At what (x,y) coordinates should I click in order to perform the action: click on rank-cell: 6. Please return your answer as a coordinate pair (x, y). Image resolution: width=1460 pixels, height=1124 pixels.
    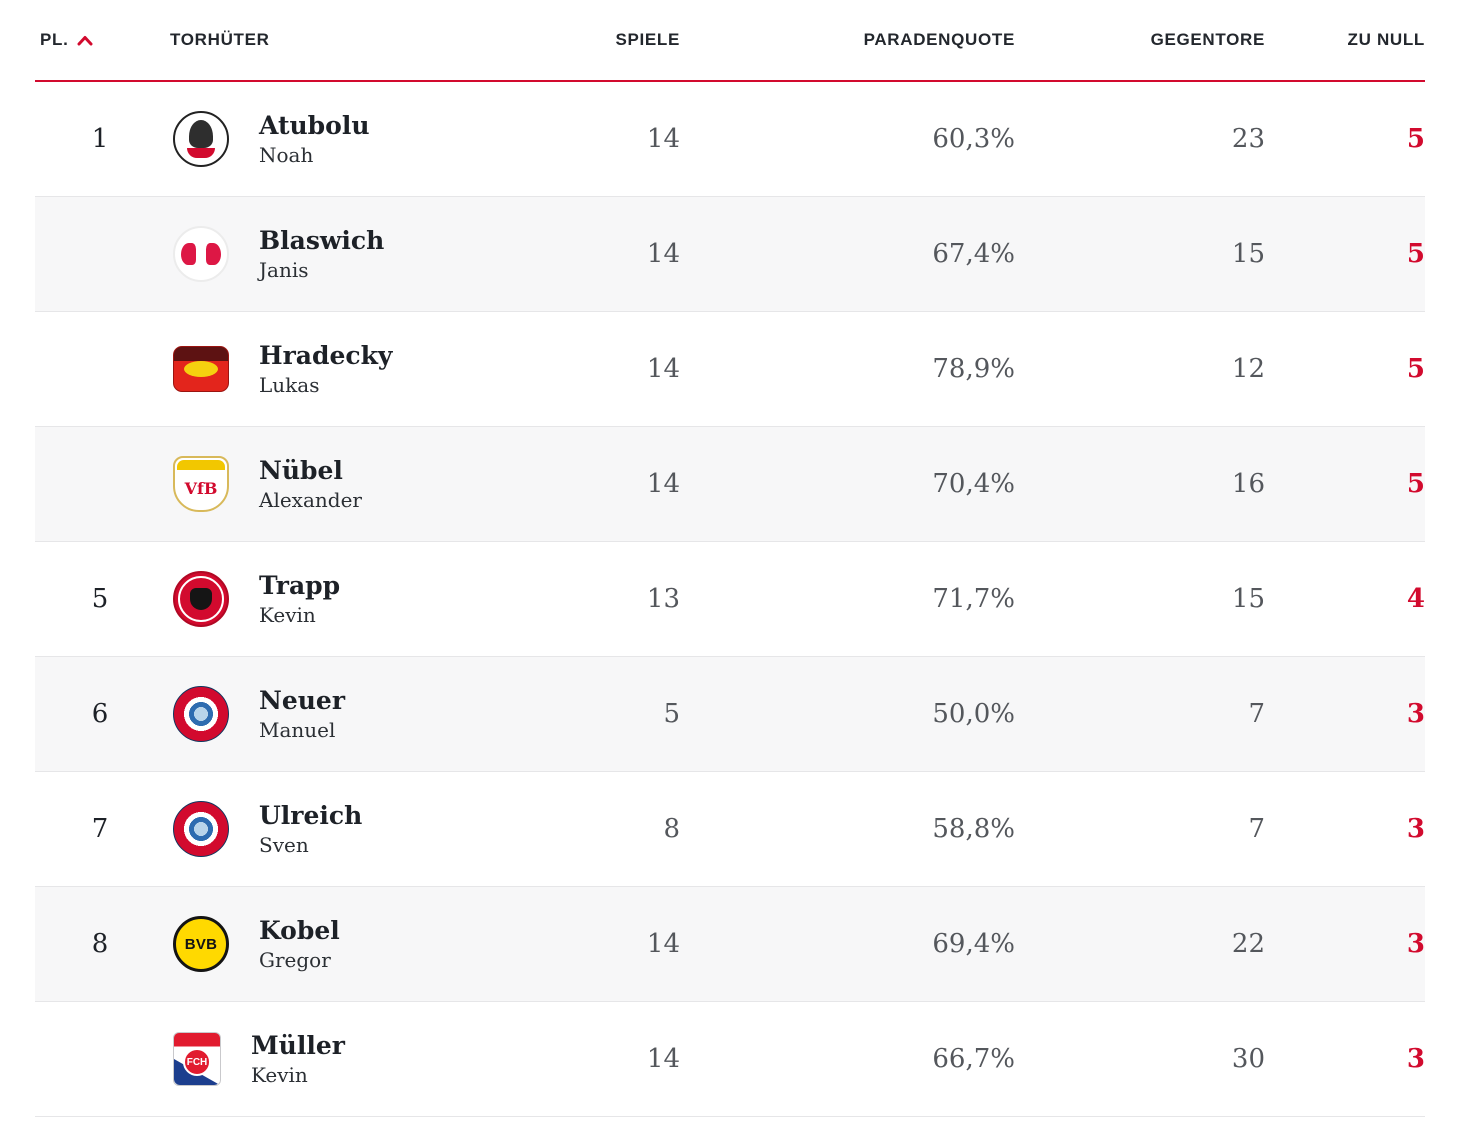
    Looking at the image, I should click on (100, 714).